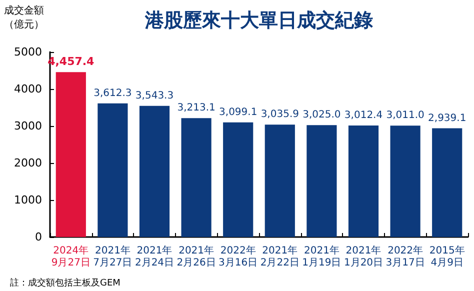 The width and height of the screenshot is (474, 291). I want to click on data-label: 3,543.3, so click(154, 96).